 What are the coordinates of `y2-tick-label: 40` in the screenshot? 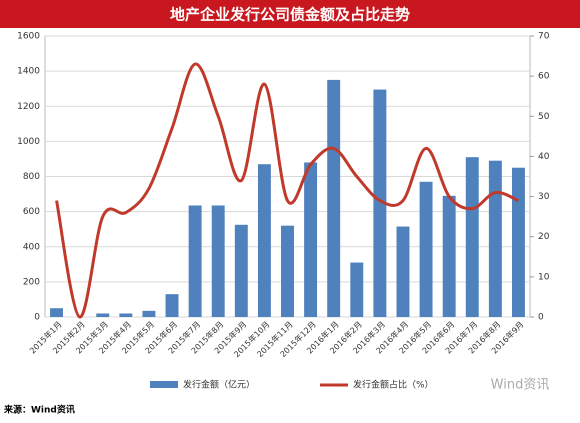 It's located at (544, 157).